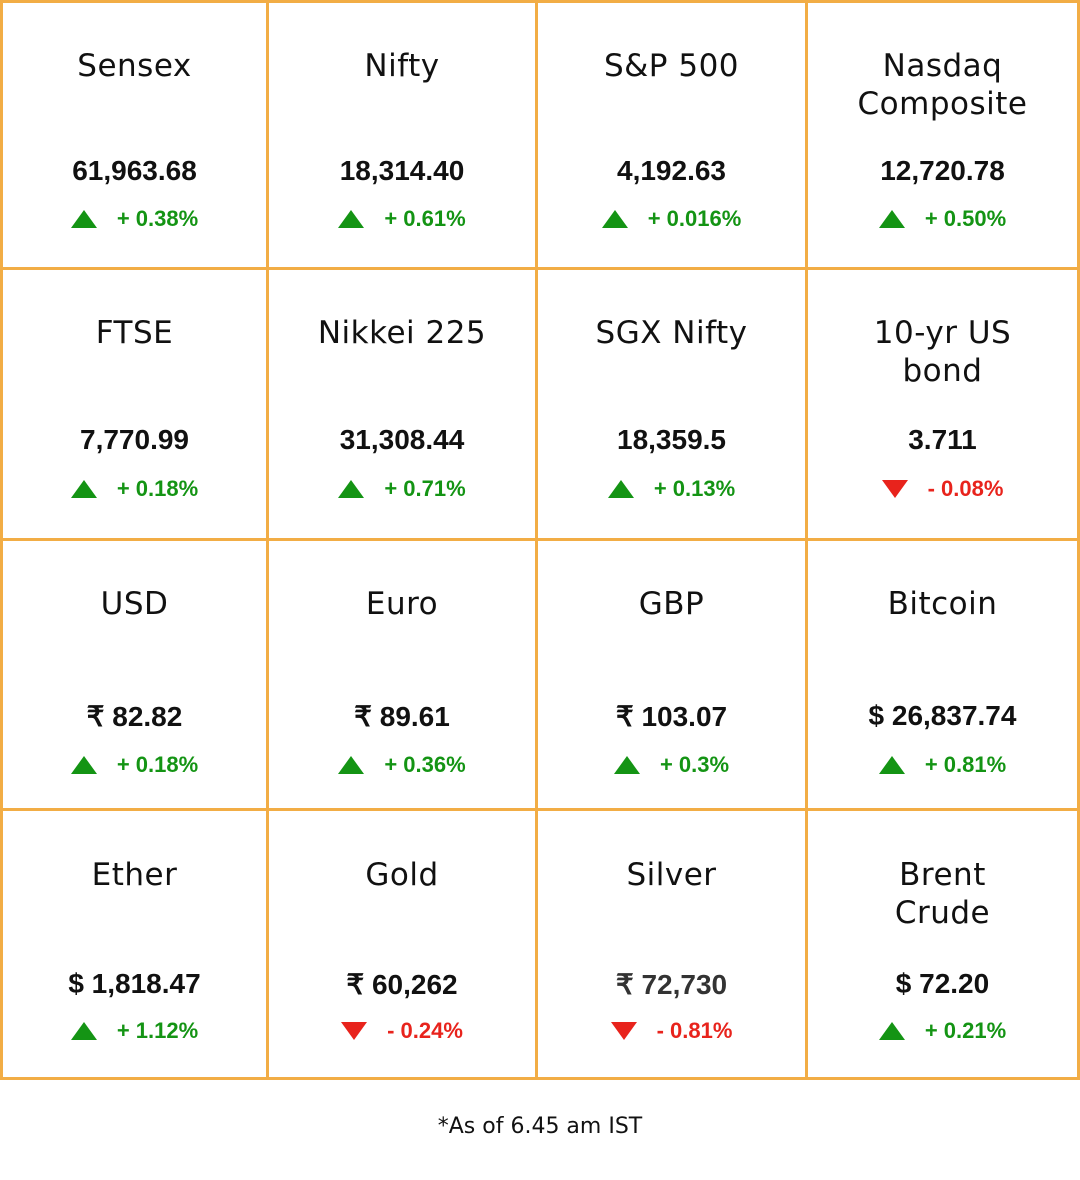 The height and width of the screenshot is (1180, 1080). What do you see at coordinates (402, 170) in the screenshot?
I see `market-value: 18,314.40` at bounding box center [402, 170].